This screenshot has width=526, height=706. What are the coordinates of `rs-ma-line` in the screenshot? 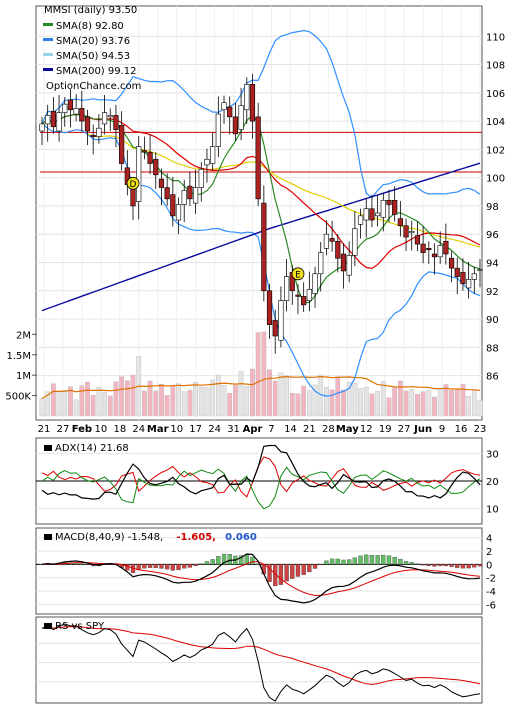 It's located at (261, 655).